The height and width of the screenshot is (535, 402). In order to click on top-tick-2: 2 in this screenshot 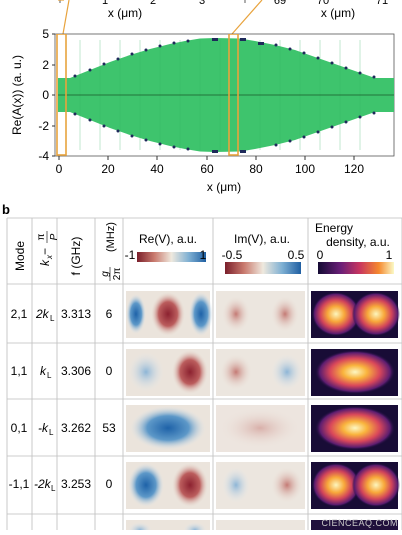, I will do `click(153, 3)`.